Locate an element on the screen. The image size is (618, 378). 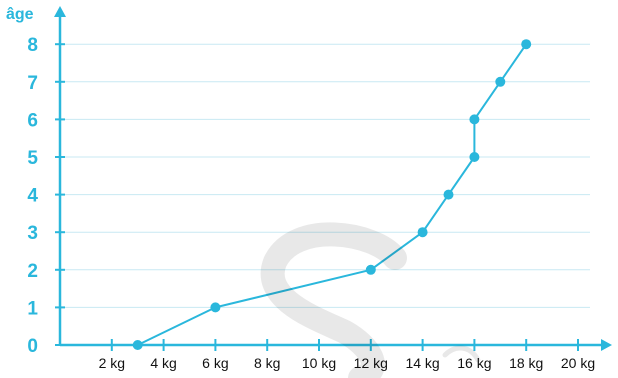
y-tick-label-7: 7 is located at coordinates (32, 83).